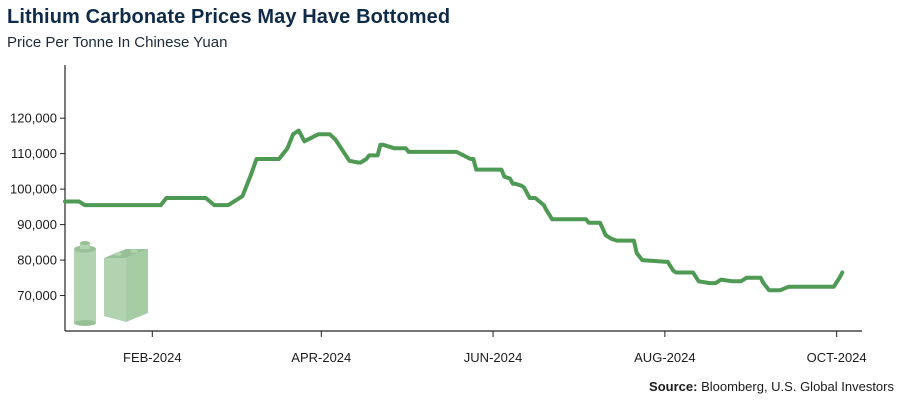 Image resolution: width=904 pixels, height=405 pixels. Describe the element at coordinates (837, 357) in the screenshot. I see `x-tick-label: OCT-2024` at that location.